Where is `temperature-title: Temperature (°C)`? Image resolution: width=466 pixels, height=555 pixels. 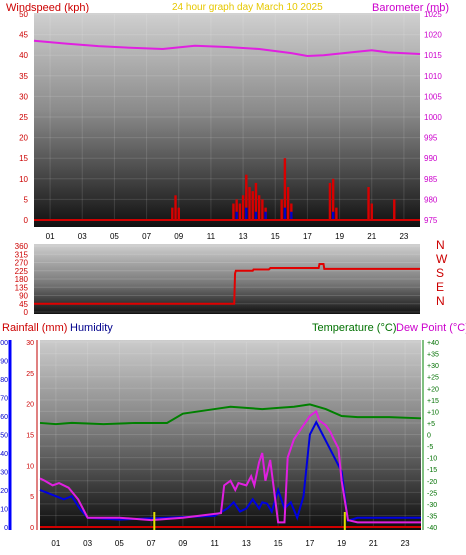
temperature-title: Temperature (°C) is located at coordinates (354, 328).